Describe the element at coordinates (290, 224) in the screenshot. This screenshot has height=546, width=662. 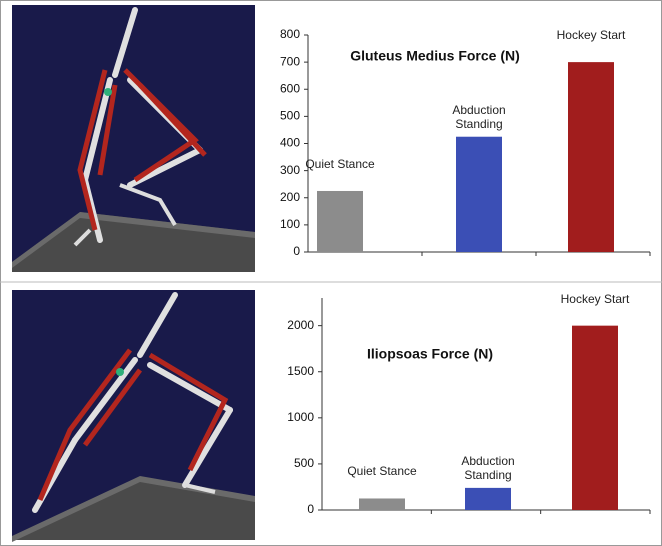
I see `y-tick-label: 100` at that location.